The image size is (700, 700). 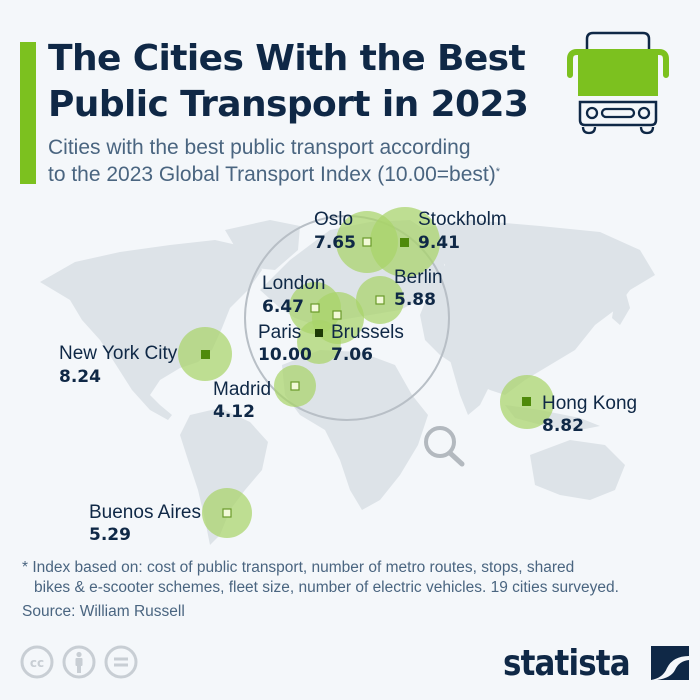 What do you see at coordinates (121, 662) in the screenshot?
I see `no-derivatives-icon` at bounding box center [121, 662].